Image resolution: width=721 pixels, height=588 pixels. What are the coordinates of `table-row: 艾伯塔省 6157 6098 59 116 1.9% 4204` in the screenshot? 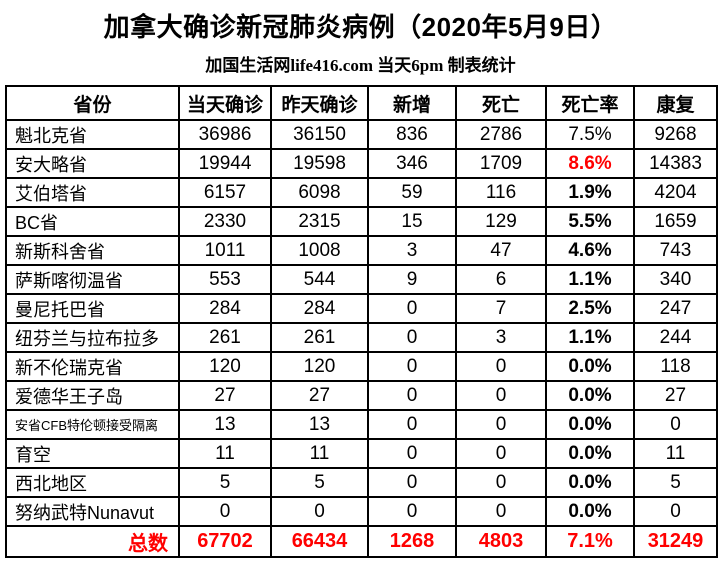 It's located at (361, 192).